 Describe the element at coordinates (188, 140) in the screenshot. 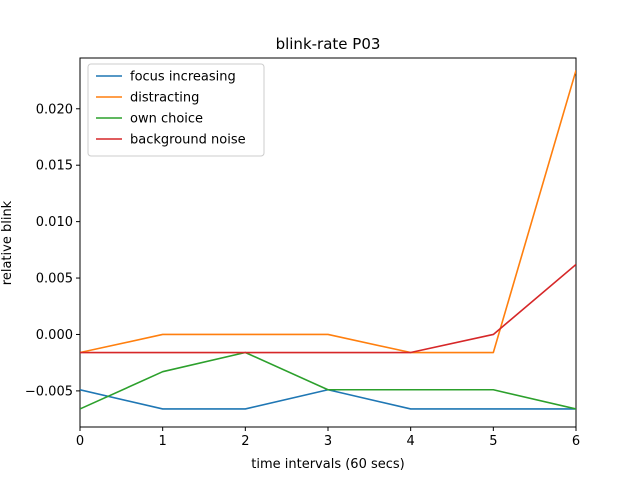

I see `legend-label: background noise` at that location.